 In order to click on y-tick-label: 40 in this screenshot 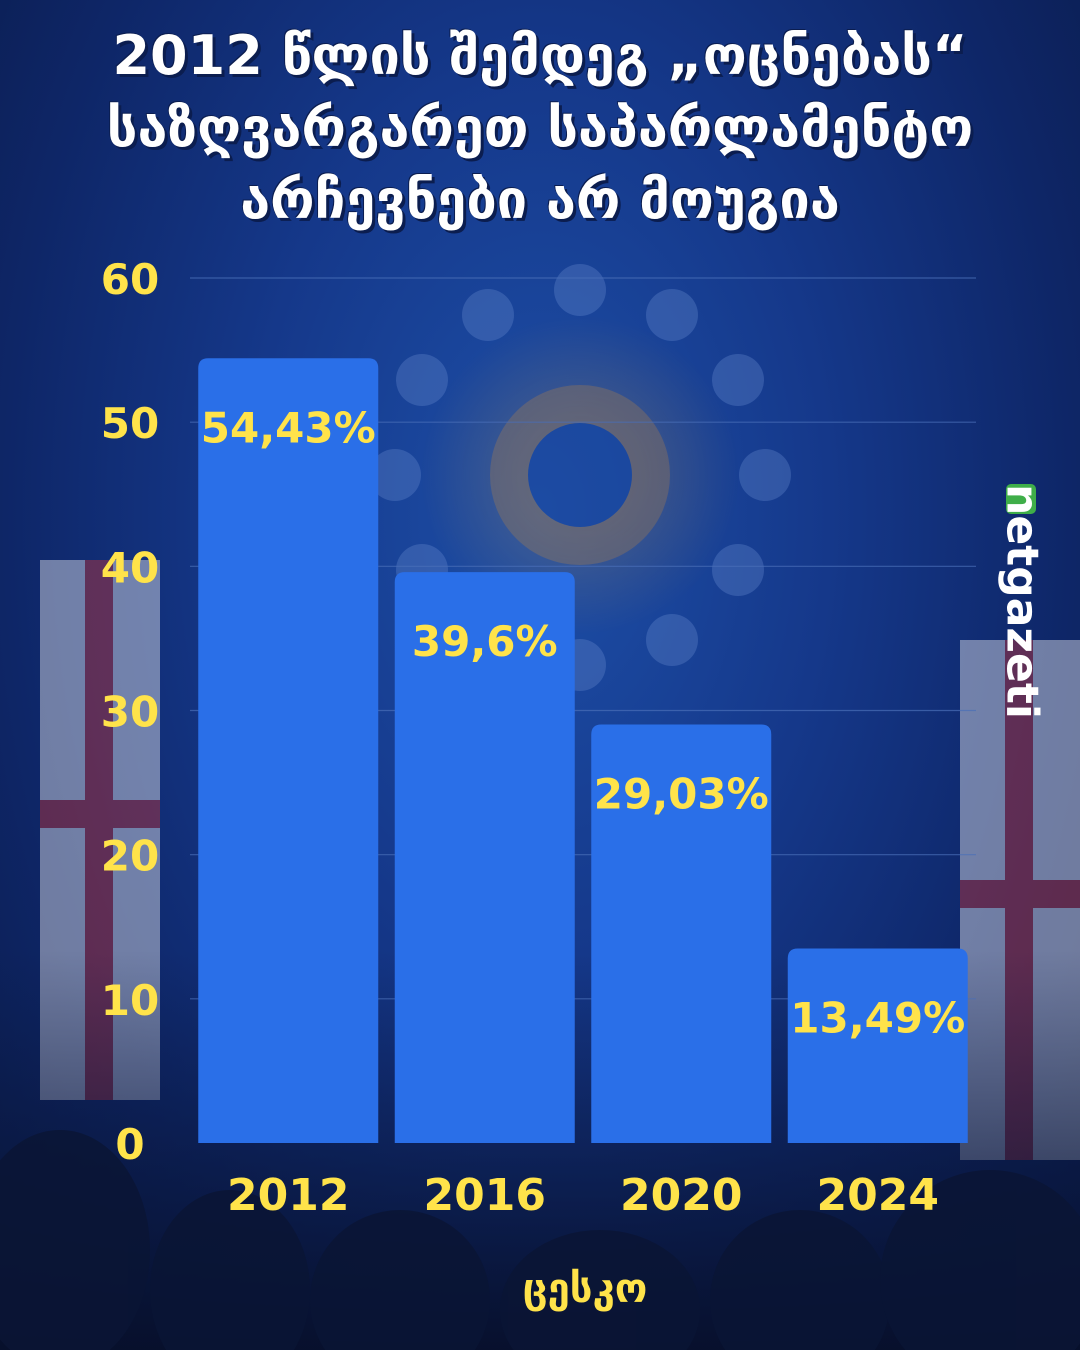, I will do `click(130, 567)`.